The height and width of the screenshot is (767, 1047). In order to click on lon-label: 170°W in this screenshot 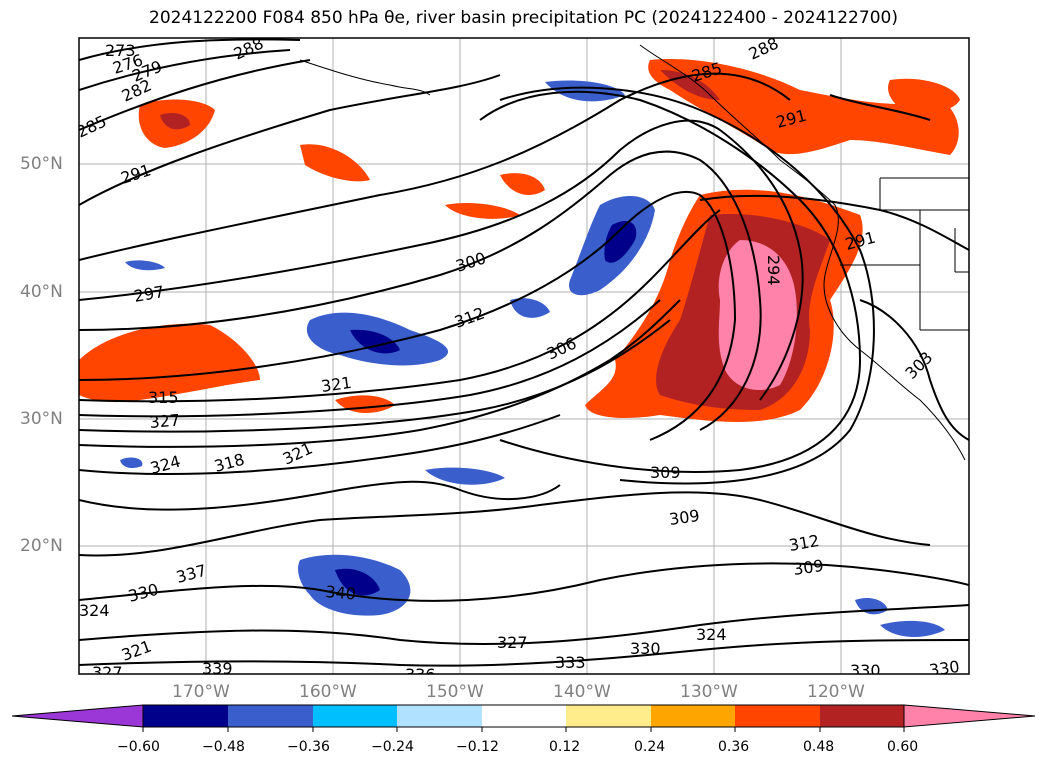, I will do `click(201, 692)`.